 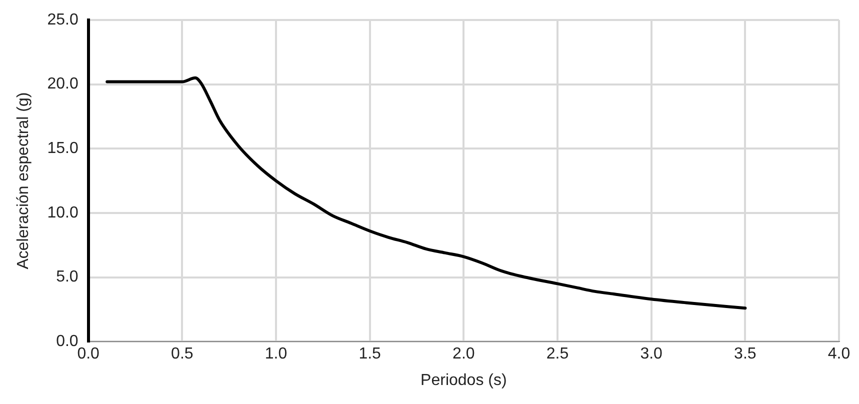 What do you see at coordinates (62, 149) in the screenshot?
I see `y-tick-label: 15.0` at bounding box center [62, 149].